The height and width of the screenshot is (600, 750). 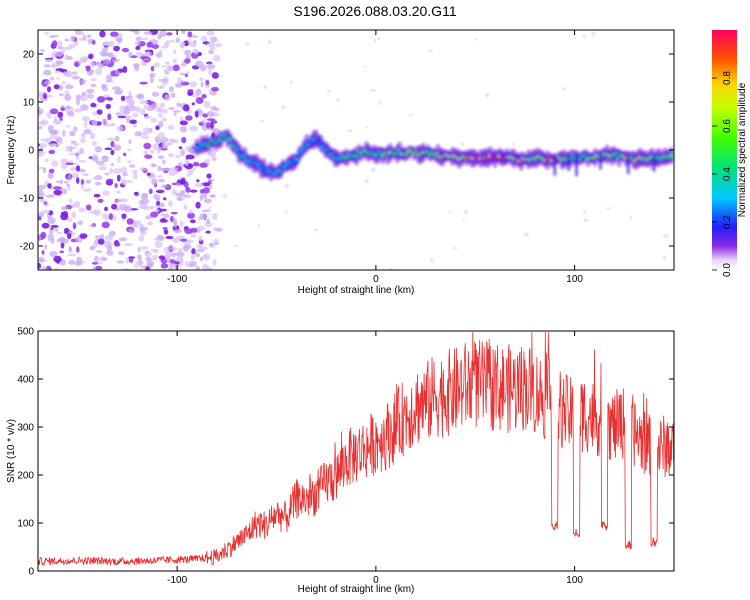 What do you see at coordinates (727, 270) in the screenshot?
I see `colorbar-tick-label: 0.0` at bounding box center [727, 270].